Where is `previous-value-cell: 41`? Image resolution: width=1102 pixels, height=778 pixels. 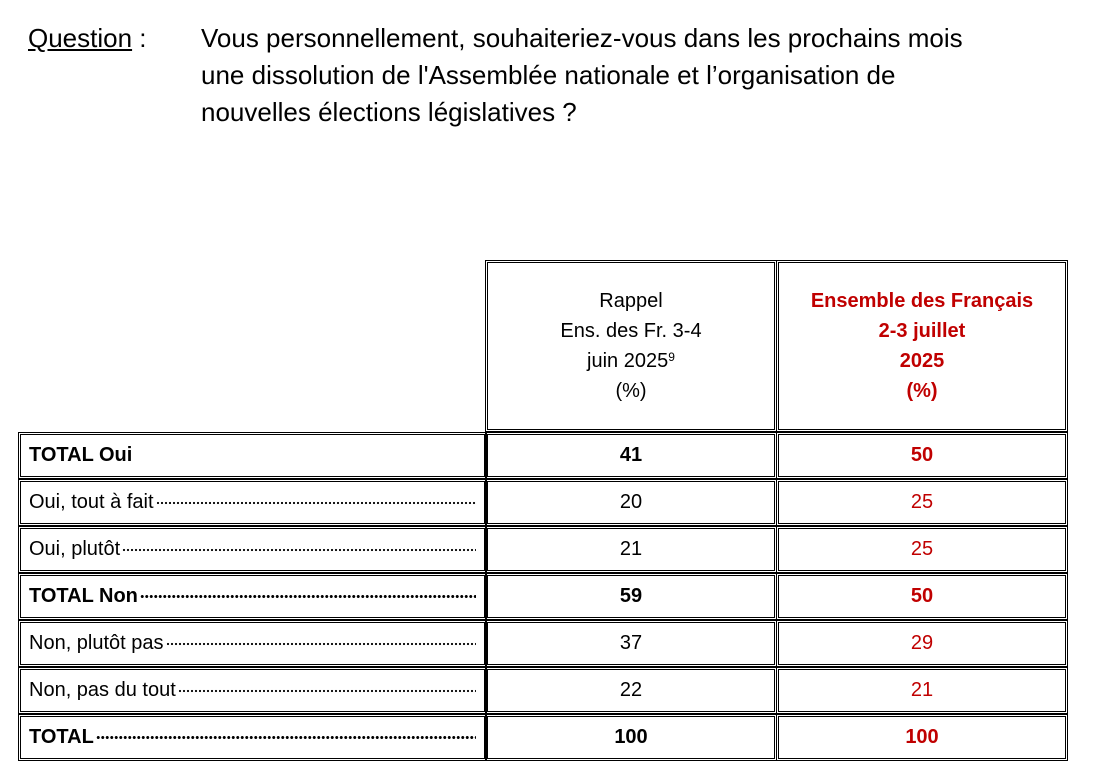
previous-value-cell: 41 is located at coordinates (631, 455).